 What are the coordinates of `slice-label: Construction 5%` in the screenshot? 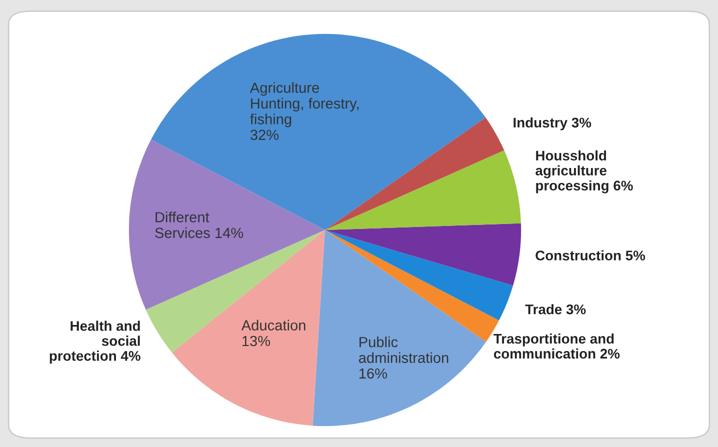 It's located at (591, 255).